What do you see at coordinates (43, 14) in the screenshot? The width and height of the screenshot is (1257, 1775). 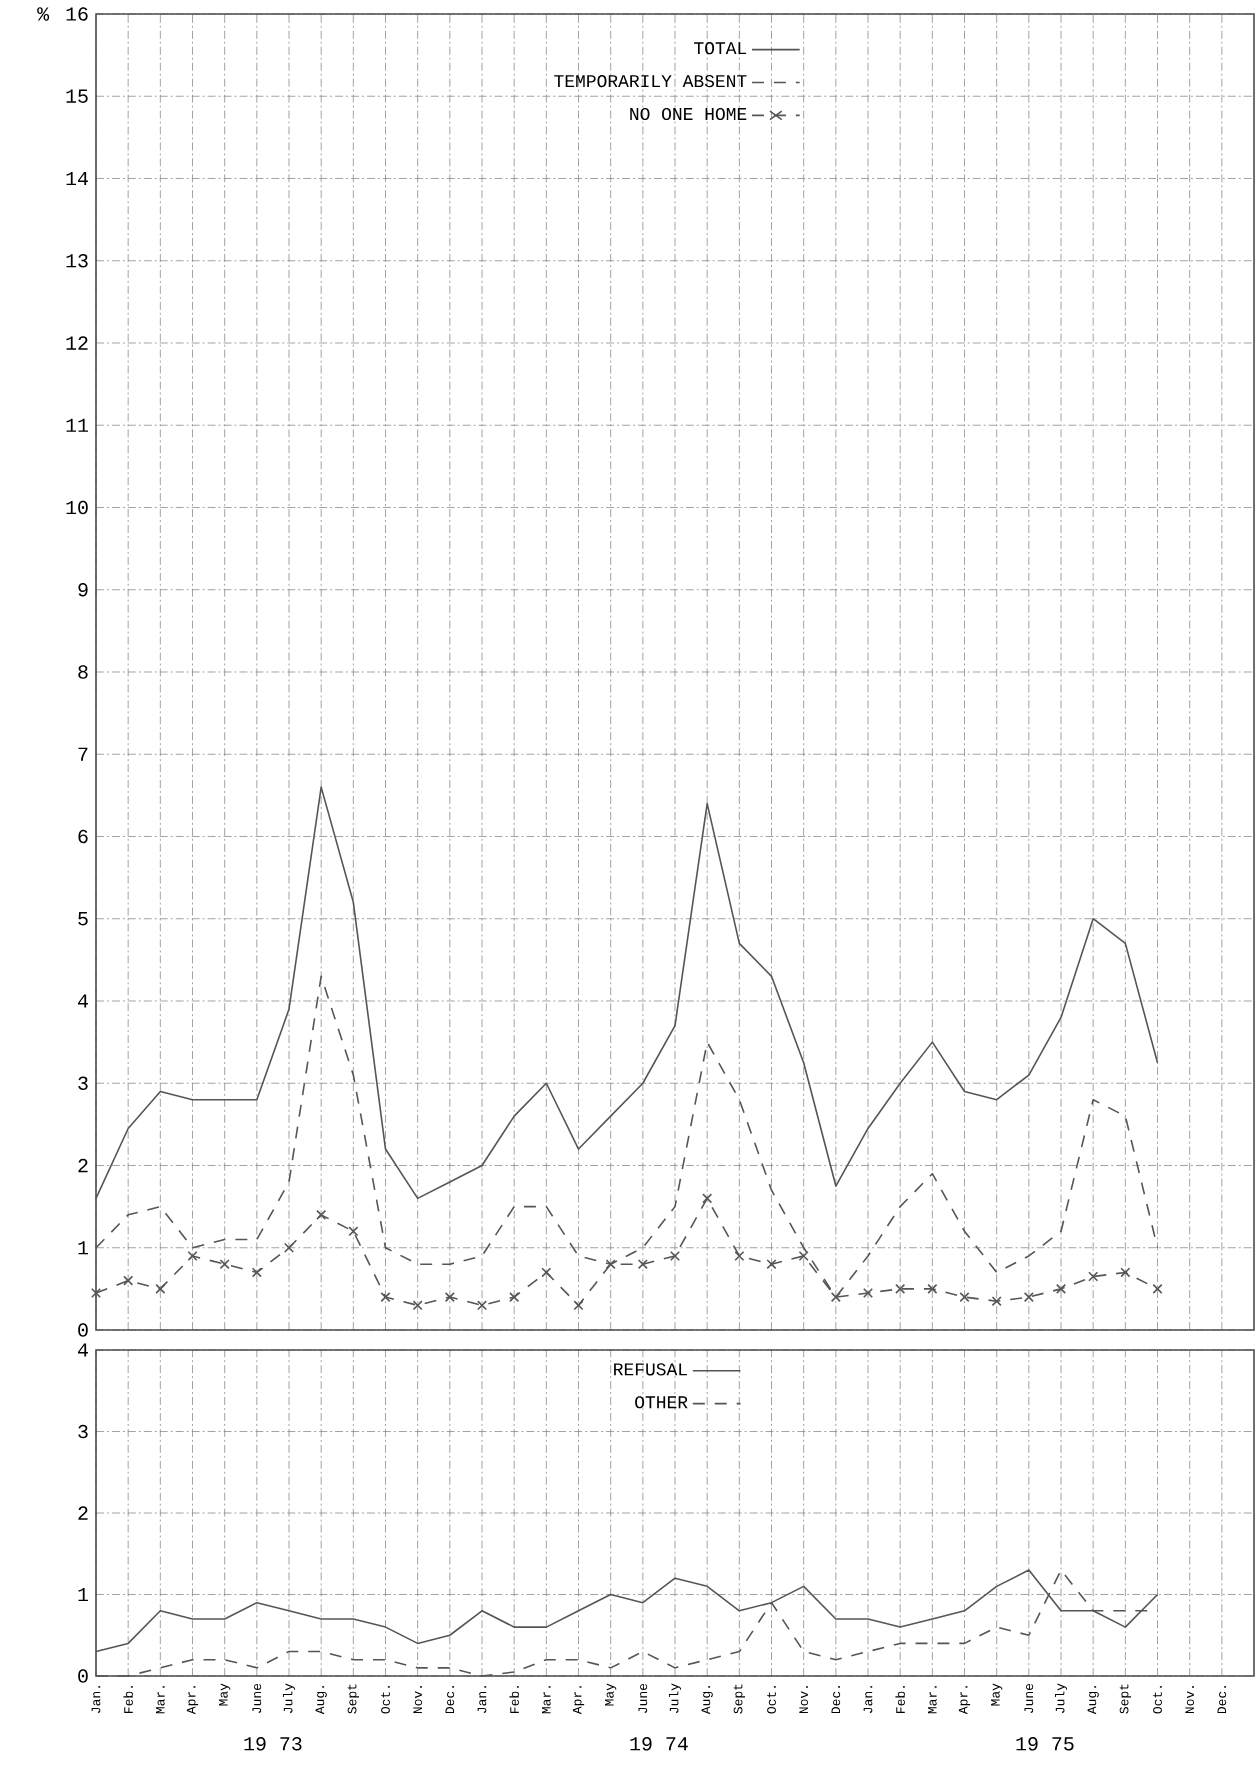 I see `y-axis-title: %` at bounding box center [43, 14].